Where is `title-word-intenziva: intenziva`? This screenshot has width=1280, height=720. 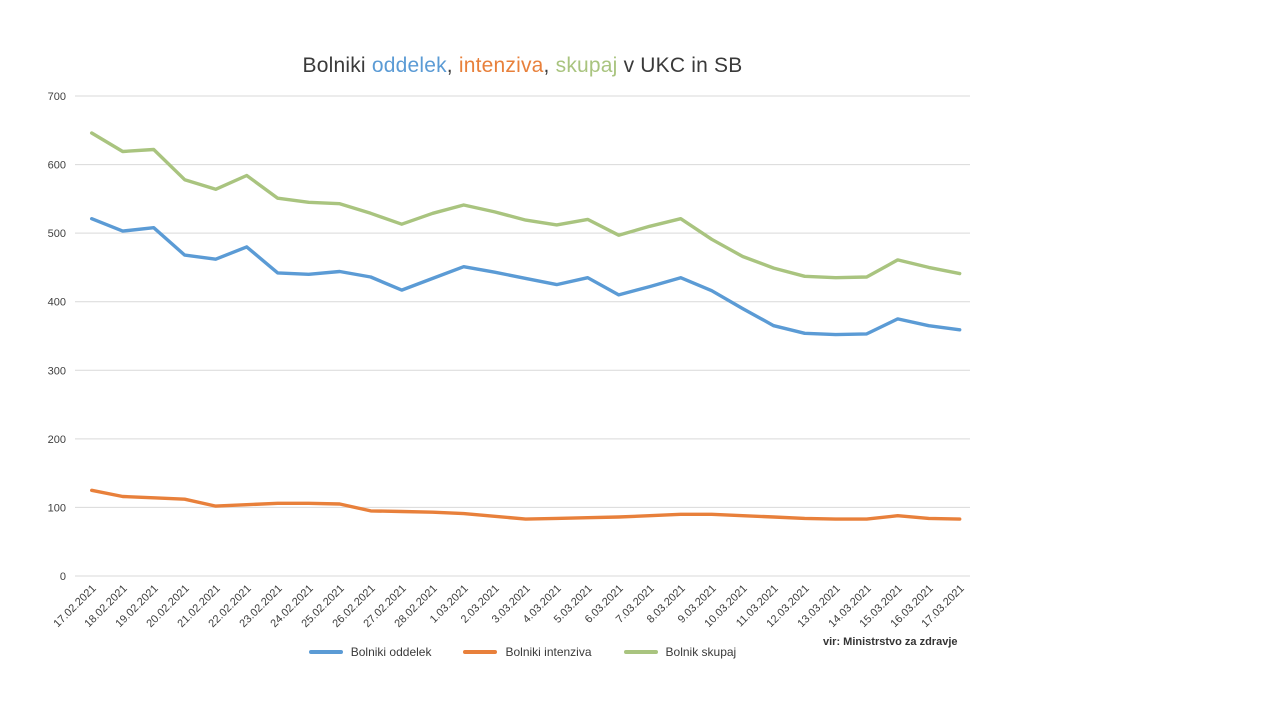 title-word-intenziva: intenziva is located at coordinates (501, 65).